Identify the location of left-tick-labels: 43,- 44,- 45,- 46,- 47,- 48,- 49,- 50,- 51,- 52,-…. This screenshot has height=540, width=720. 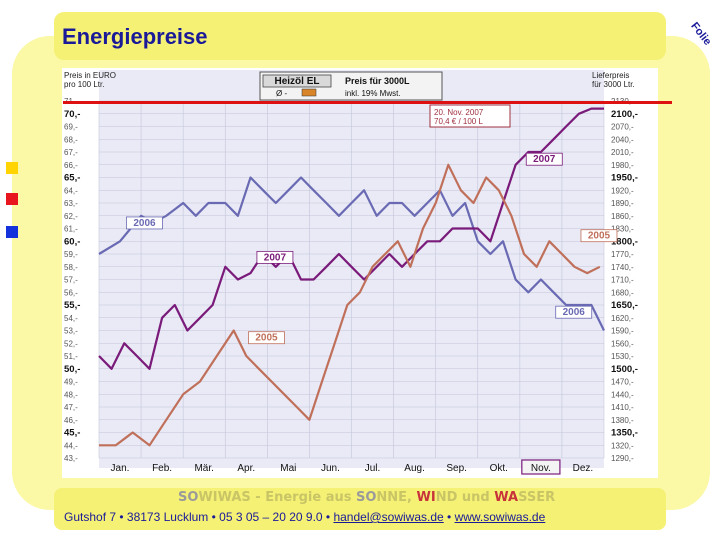
(72, 280).